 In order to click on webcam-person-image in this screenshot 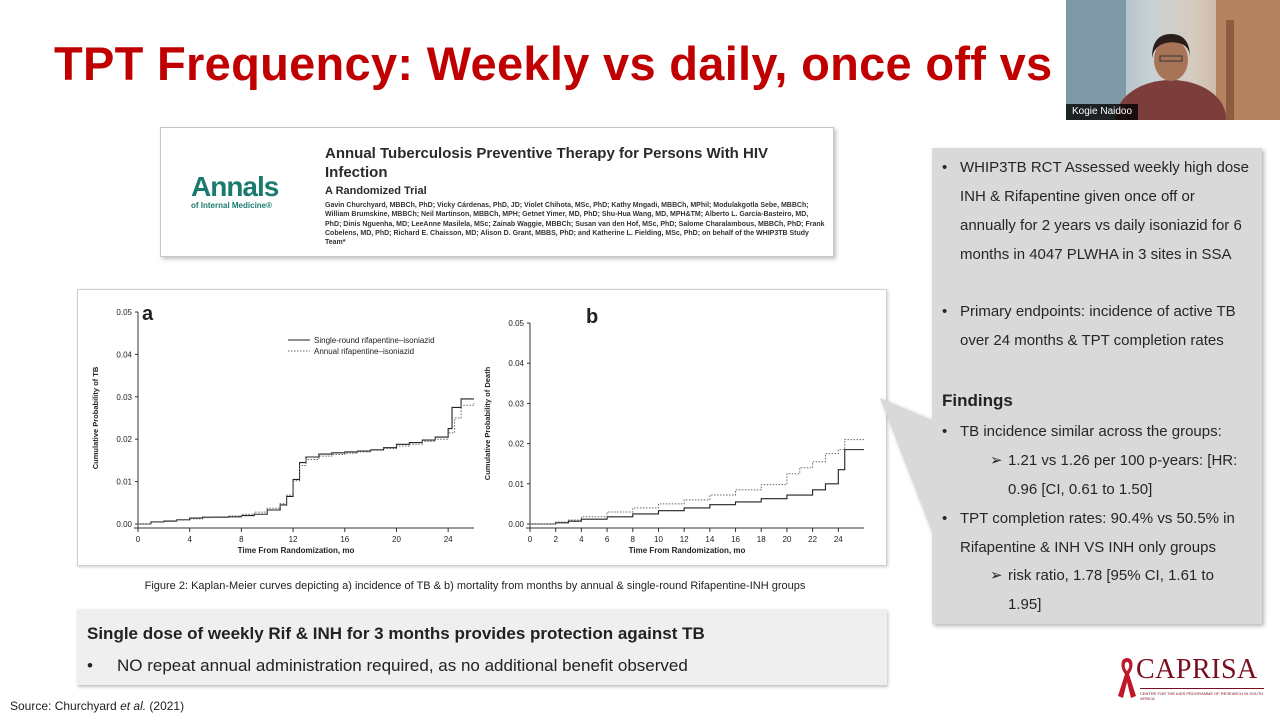, I will do `click(1173, 60)`.